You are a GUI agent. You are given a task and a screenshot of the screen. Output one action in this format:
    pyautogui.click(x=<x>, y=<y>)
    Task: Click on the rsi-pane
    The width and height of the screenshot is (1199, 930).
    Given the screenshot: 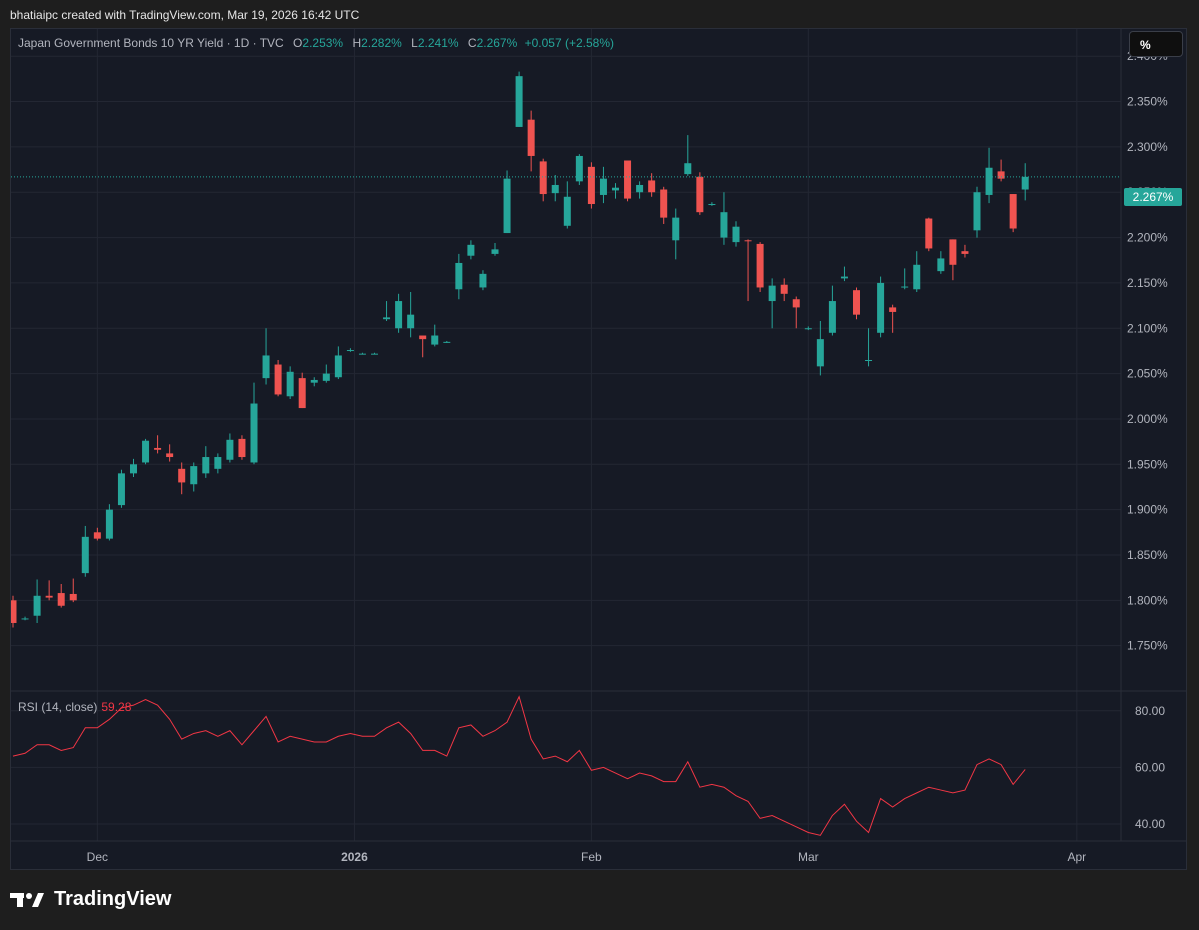 What is the action you would take?
    pyautogui.click(x=519, y=765)
    